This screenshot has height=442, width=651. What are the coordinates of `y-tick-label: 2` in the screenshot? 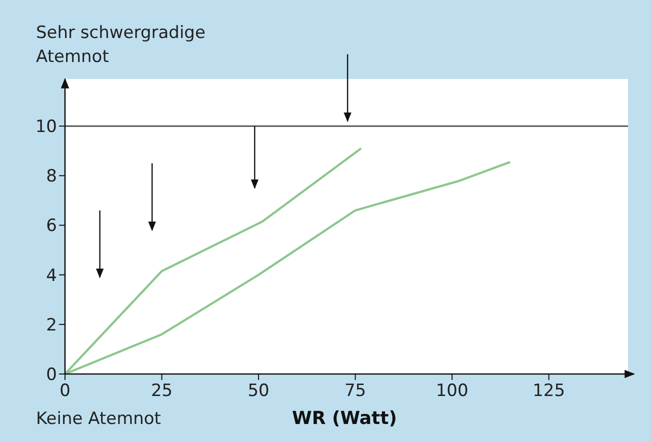 It's located at (51, 325).